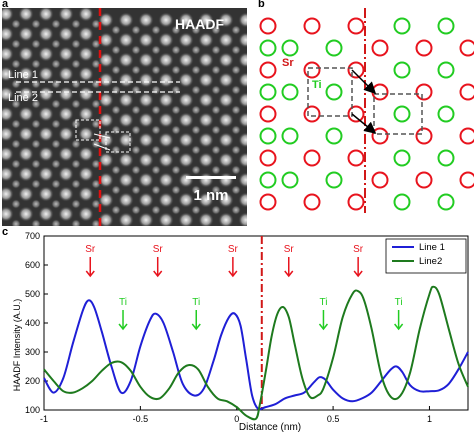  I want to click on scale-label: 1 nm, so click(210, 195).